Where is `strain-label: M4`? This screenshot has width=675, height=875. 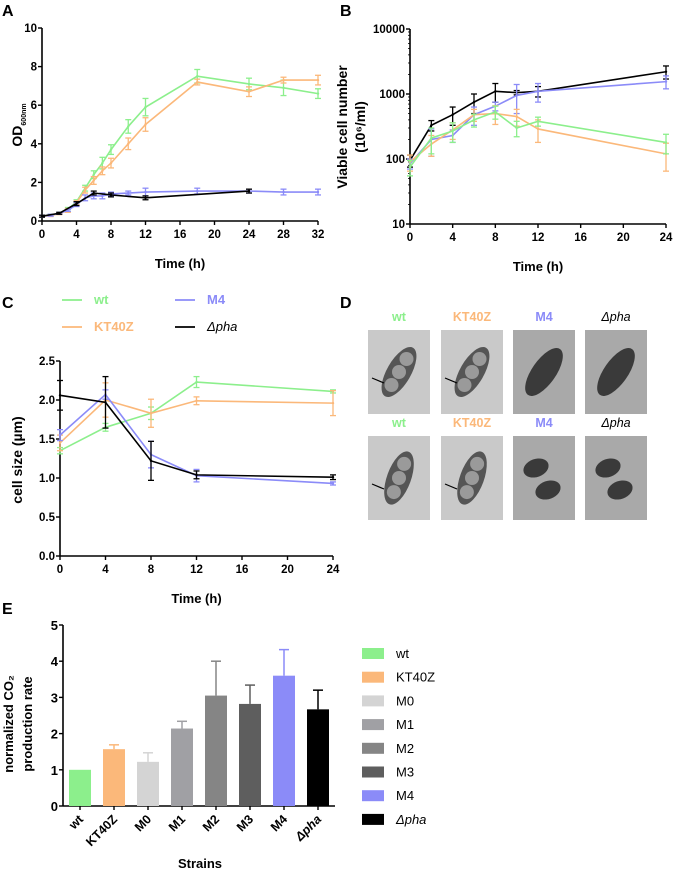
strain-label: M4 is located at coordinates (543, 317).